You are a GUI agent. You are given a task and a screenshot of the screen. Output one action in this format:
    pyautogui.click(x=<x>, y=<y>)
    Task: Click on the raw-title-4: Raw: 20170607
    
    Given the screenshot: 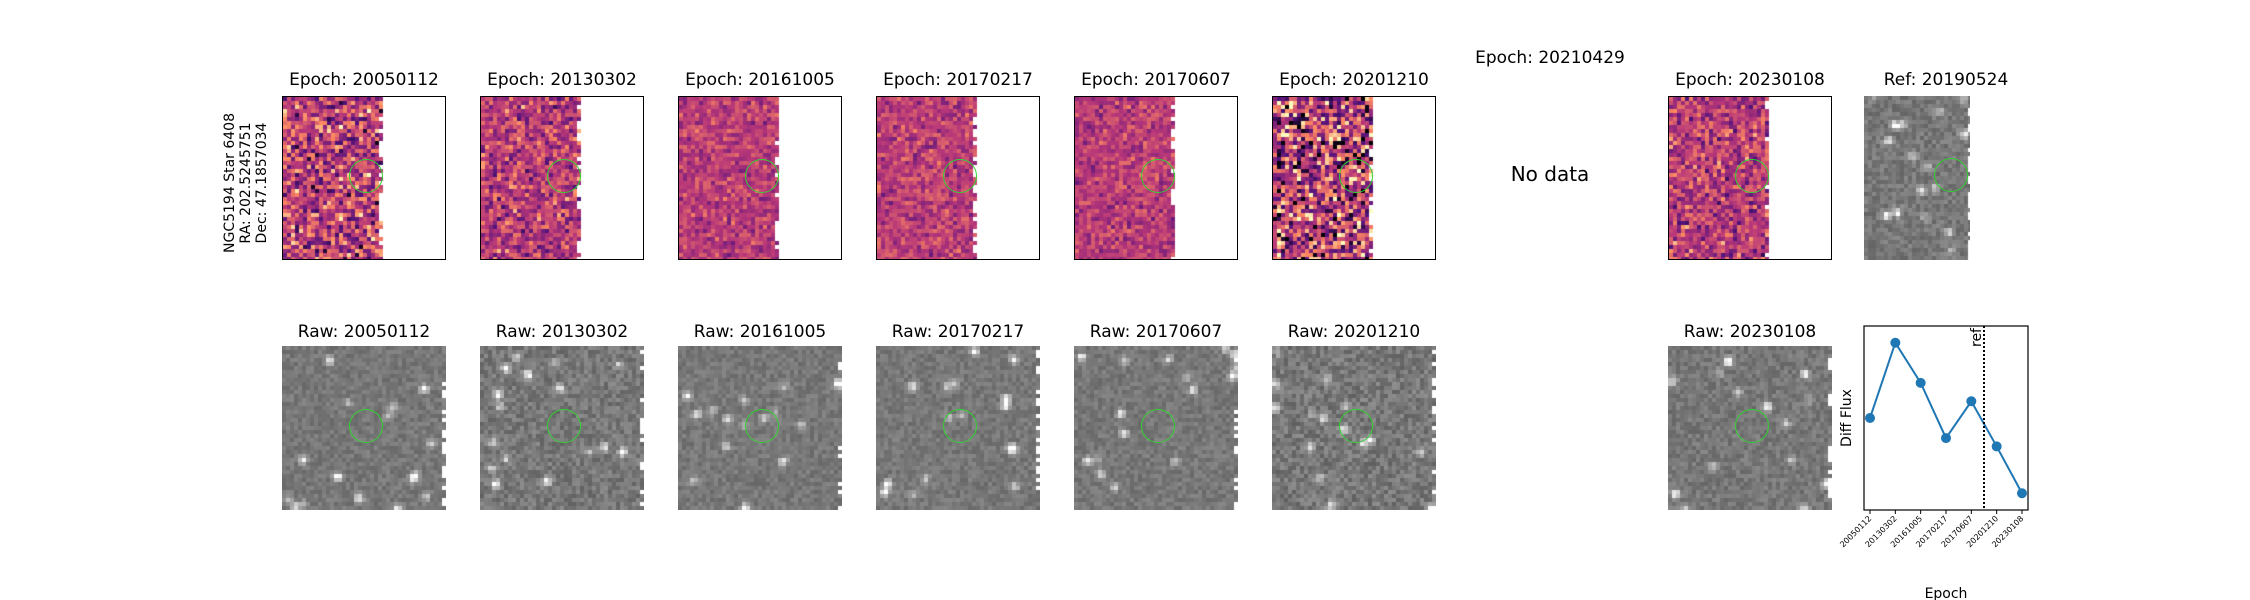 What is the action you would take?
    pyautogui.click(x=1156, y=332)
    